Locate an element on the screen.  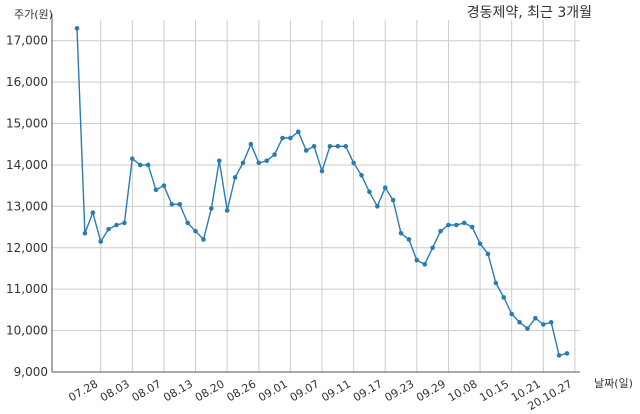
x-axis-label: 날짜(일) is located at coordinates (613, 383).